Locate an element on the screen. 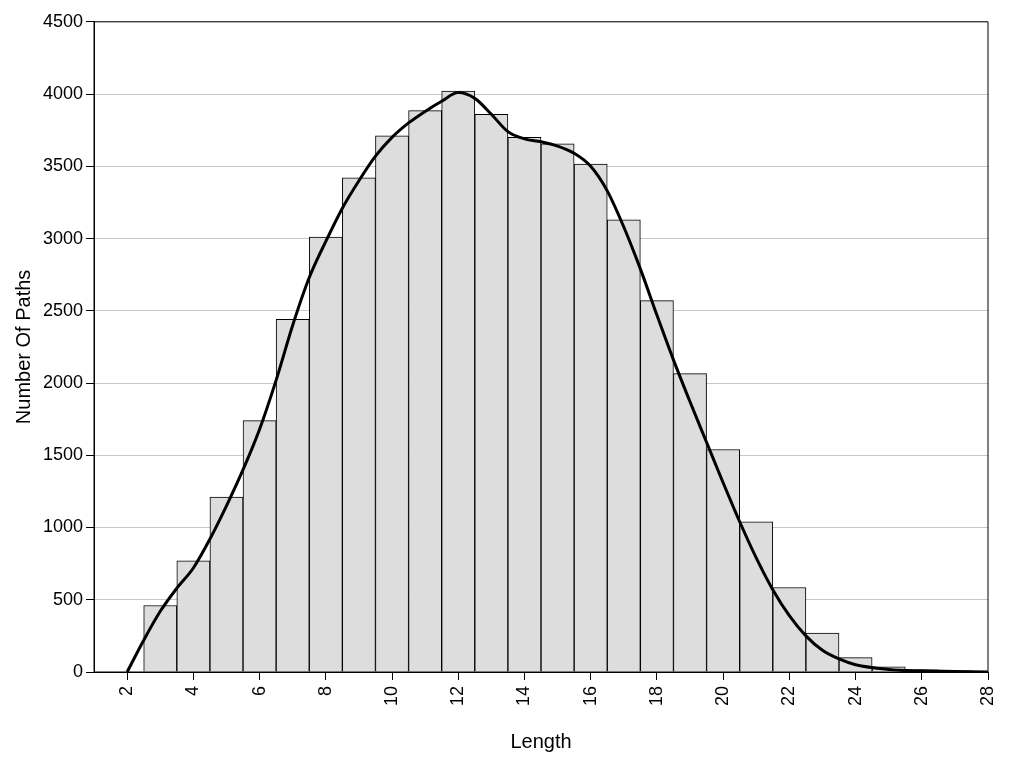 This screenshot has height=768, width=1024. y-tick-label: 3500 is located at coordinates (63, 165).